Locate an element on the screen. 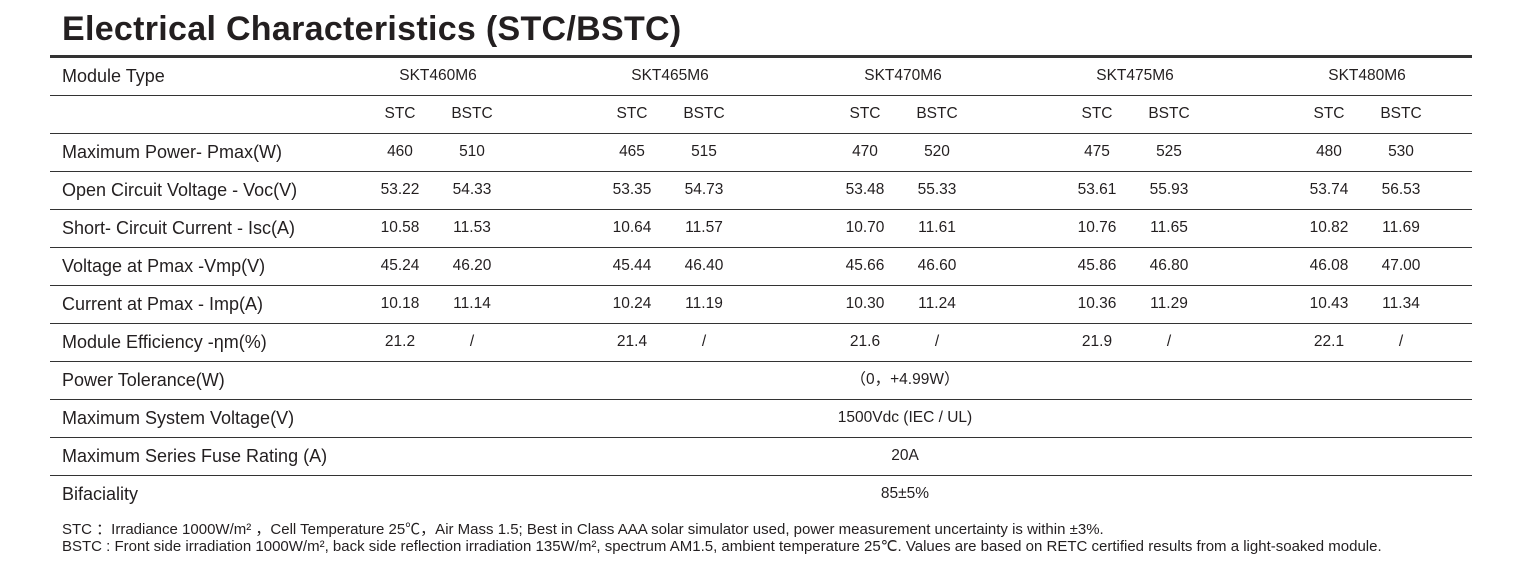  cell-value: 11.19 is located at coordinates (704, 303).